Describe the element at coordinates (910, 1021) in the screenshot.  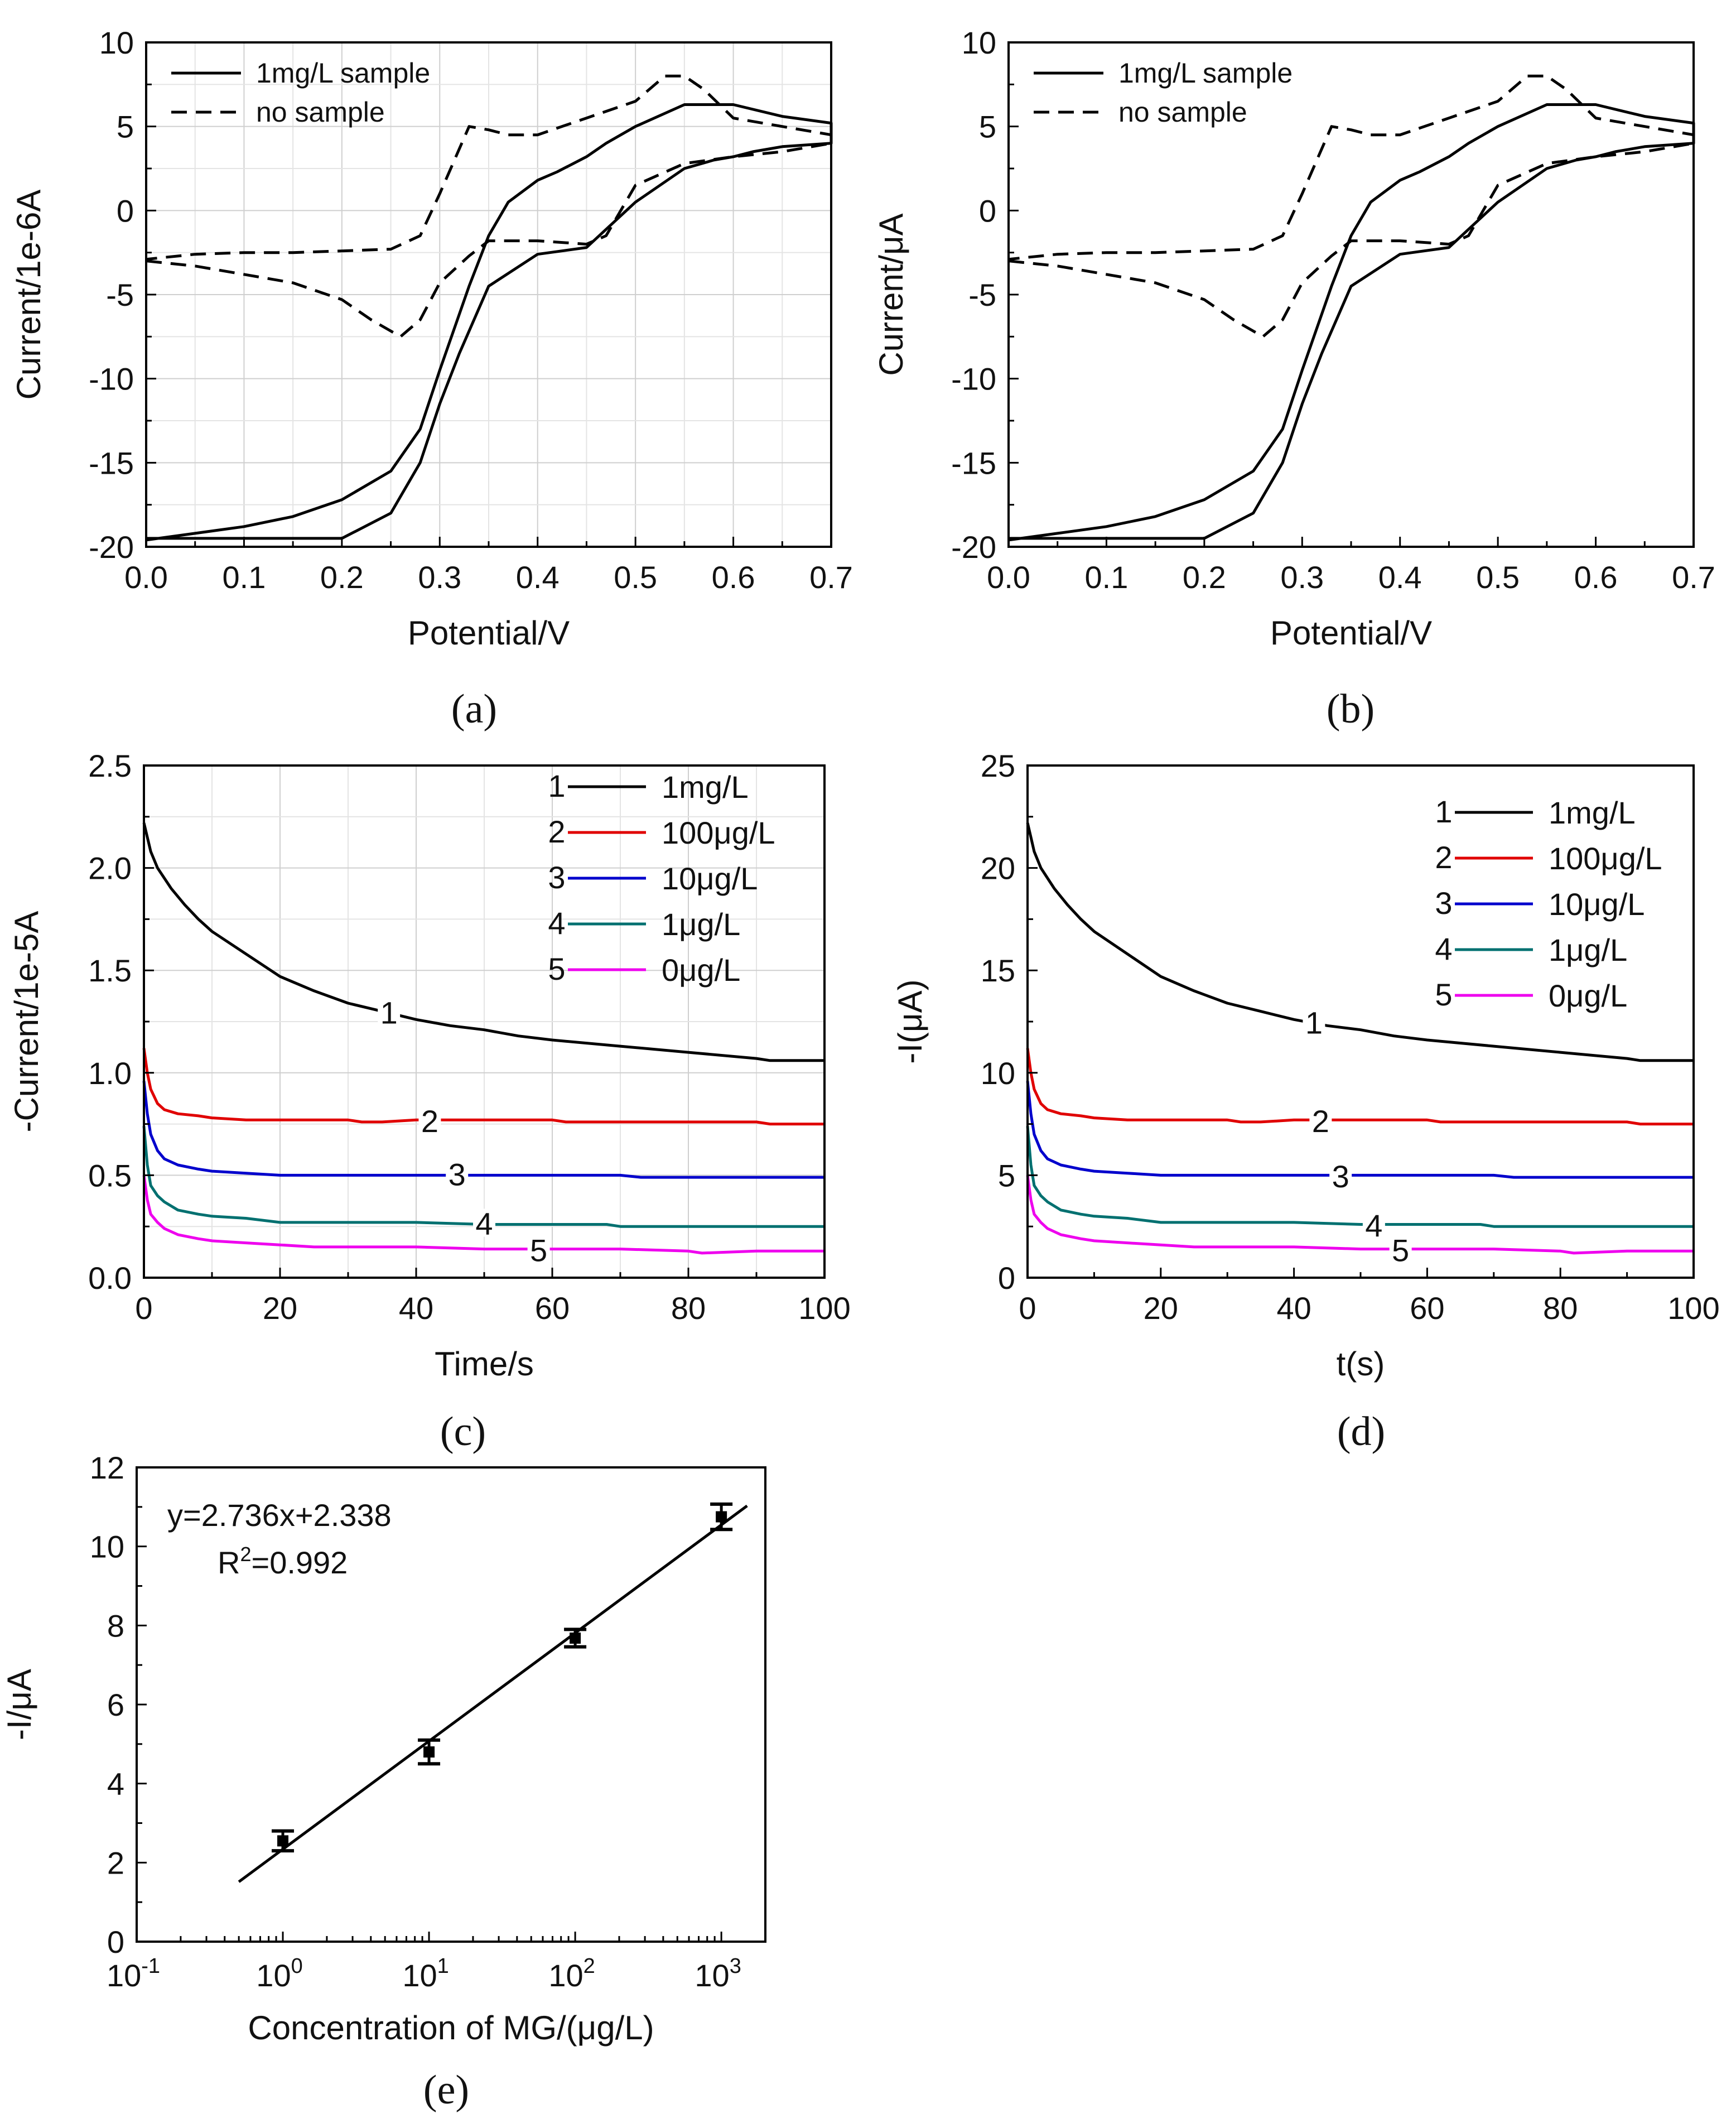
I see `panel-d-ylabel: -I(μA)` at that location.